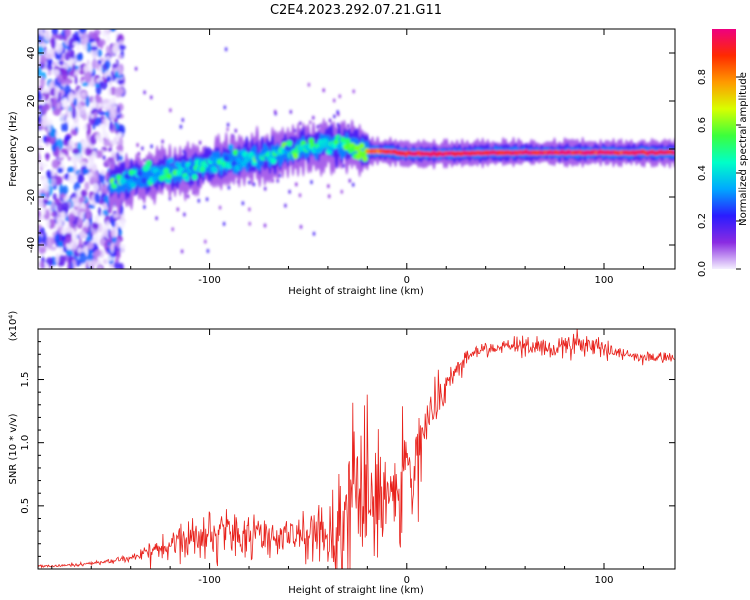 The width and height of the screenshot is (750, 600). Describe the element at coordinates (13, 149) in the screenshot. I see `spectrogram-y-axis-label: Frequency (Hz)` at that location.